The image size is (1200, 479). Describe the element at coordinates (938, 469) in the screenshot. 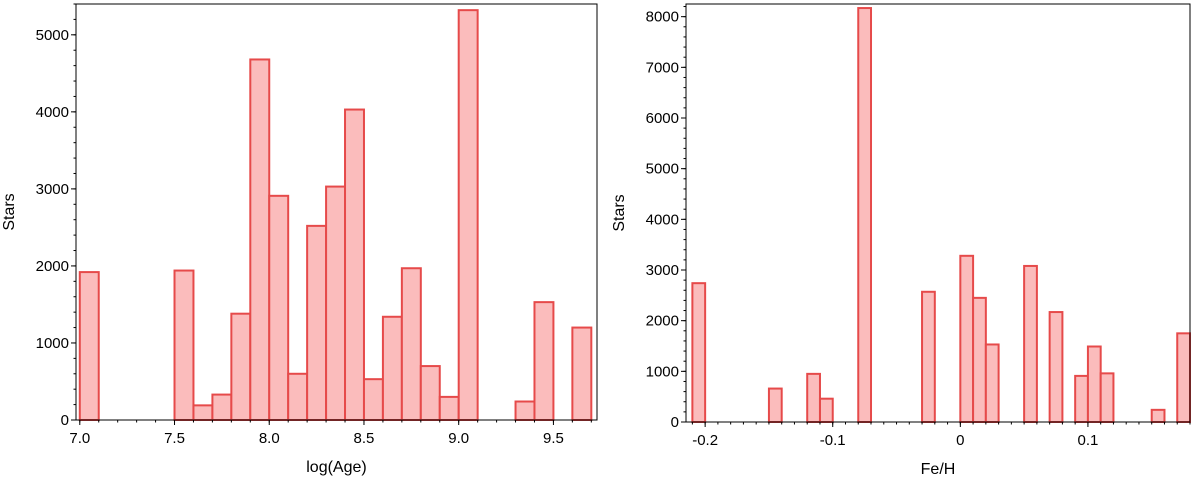

I see `feh-x-axis-label: Fe/H` at that location.